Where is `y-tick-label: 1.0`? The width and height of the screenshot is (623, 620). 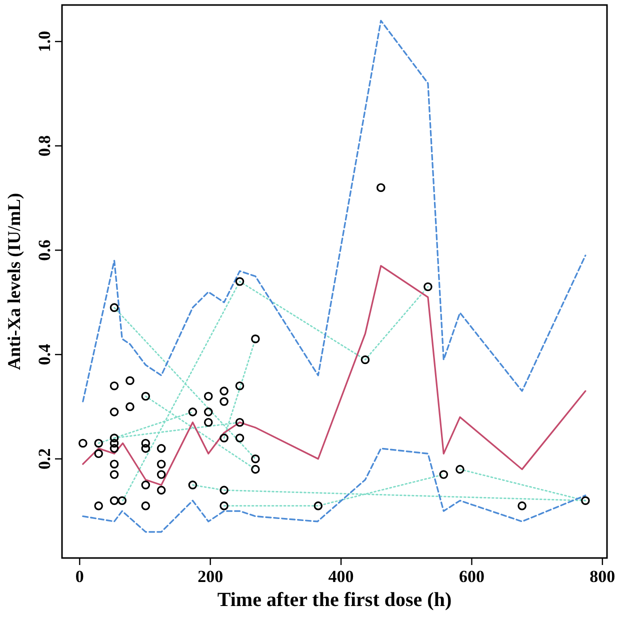 y-tick-label: 1.0 is located at coordinates (44, 41).